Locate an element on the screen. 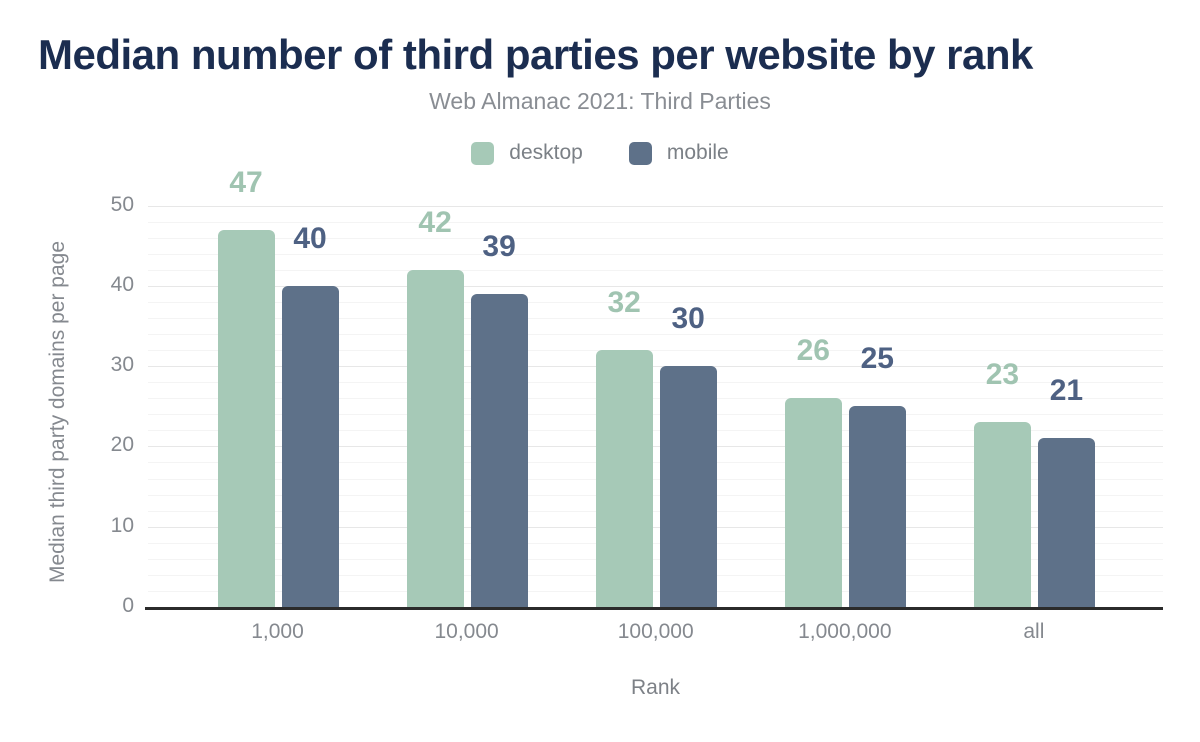 Image resolution: width=1200 pixels, height=742 pixels. value-label-desktop-1000: 47 is located at coordinates (246, 182).